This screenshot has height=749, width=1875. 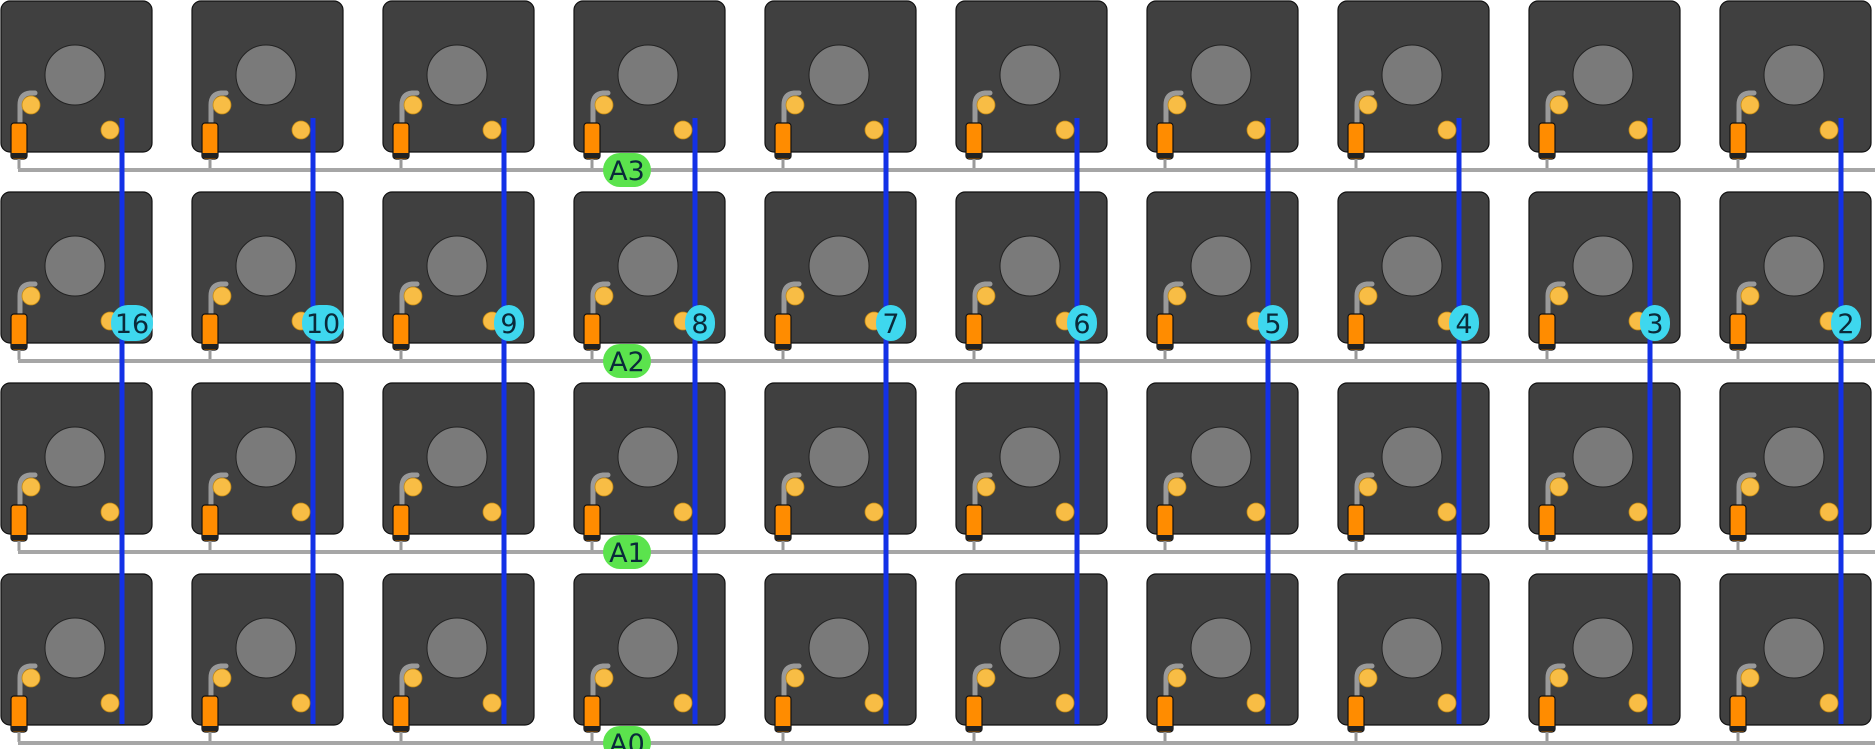 I want to click on column-label: 9, so click(x=509, y=323).